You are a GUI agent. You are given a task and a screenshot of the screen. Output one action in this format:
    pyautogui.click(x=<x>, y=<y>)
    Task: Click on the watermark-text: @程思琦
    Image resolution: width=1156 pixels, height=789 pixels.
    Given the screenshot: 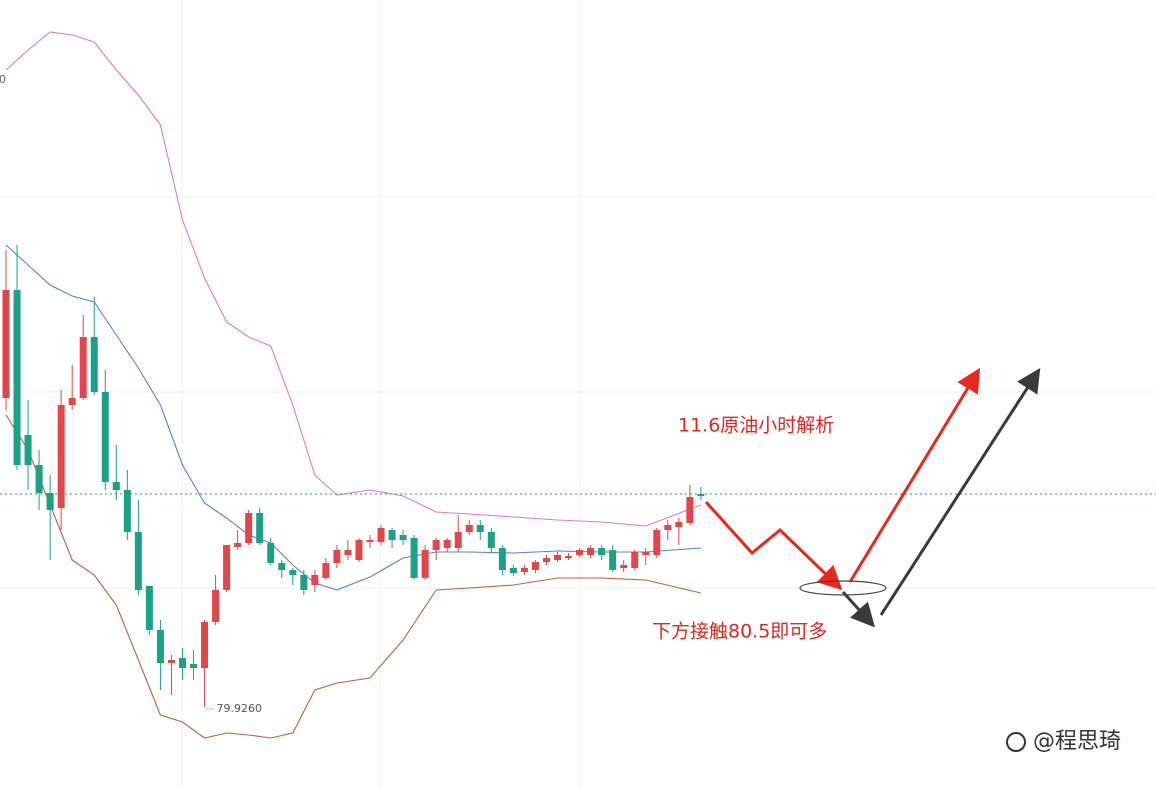 What is the action you would take?
    pyautogui.click(x=1077, y=741)
    